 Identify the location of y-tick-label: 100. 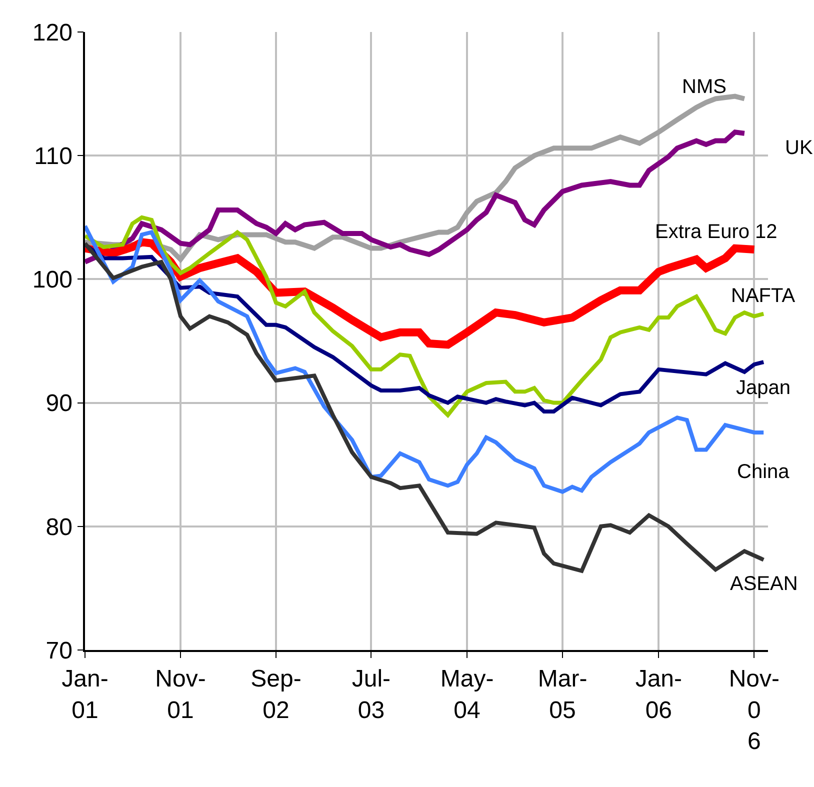
(52, 280).